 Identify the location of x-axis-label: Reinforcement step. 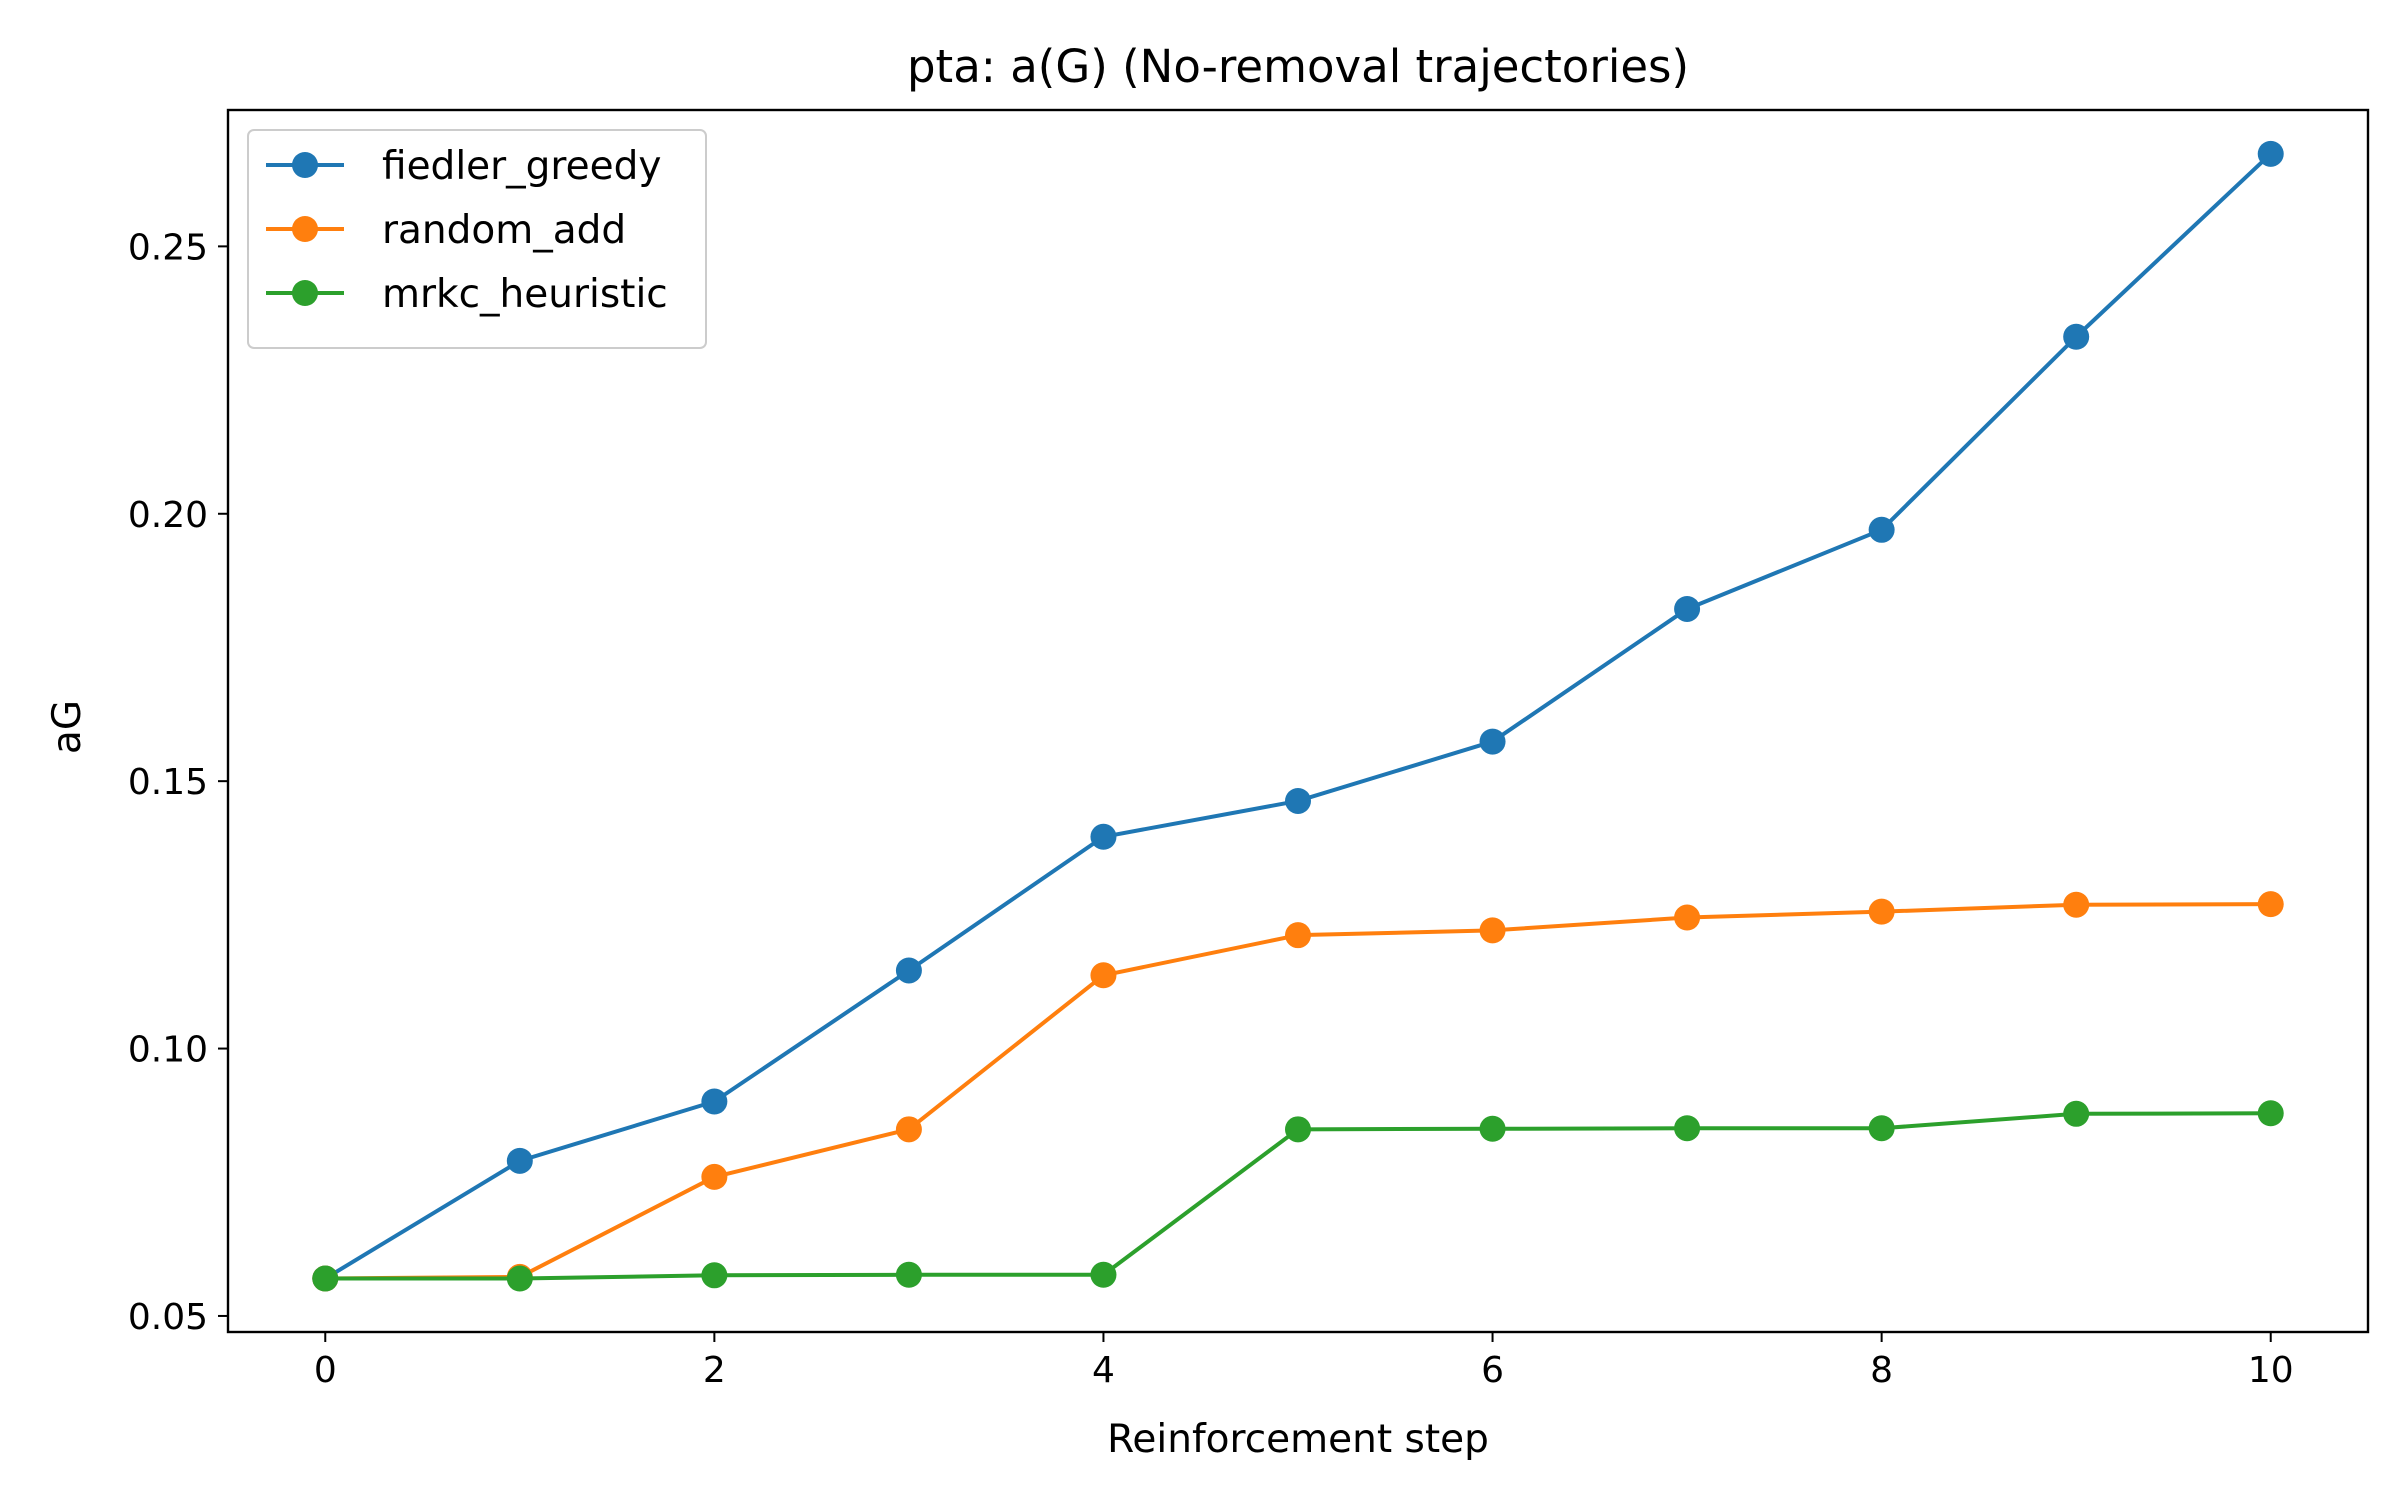
(1298, 1439).